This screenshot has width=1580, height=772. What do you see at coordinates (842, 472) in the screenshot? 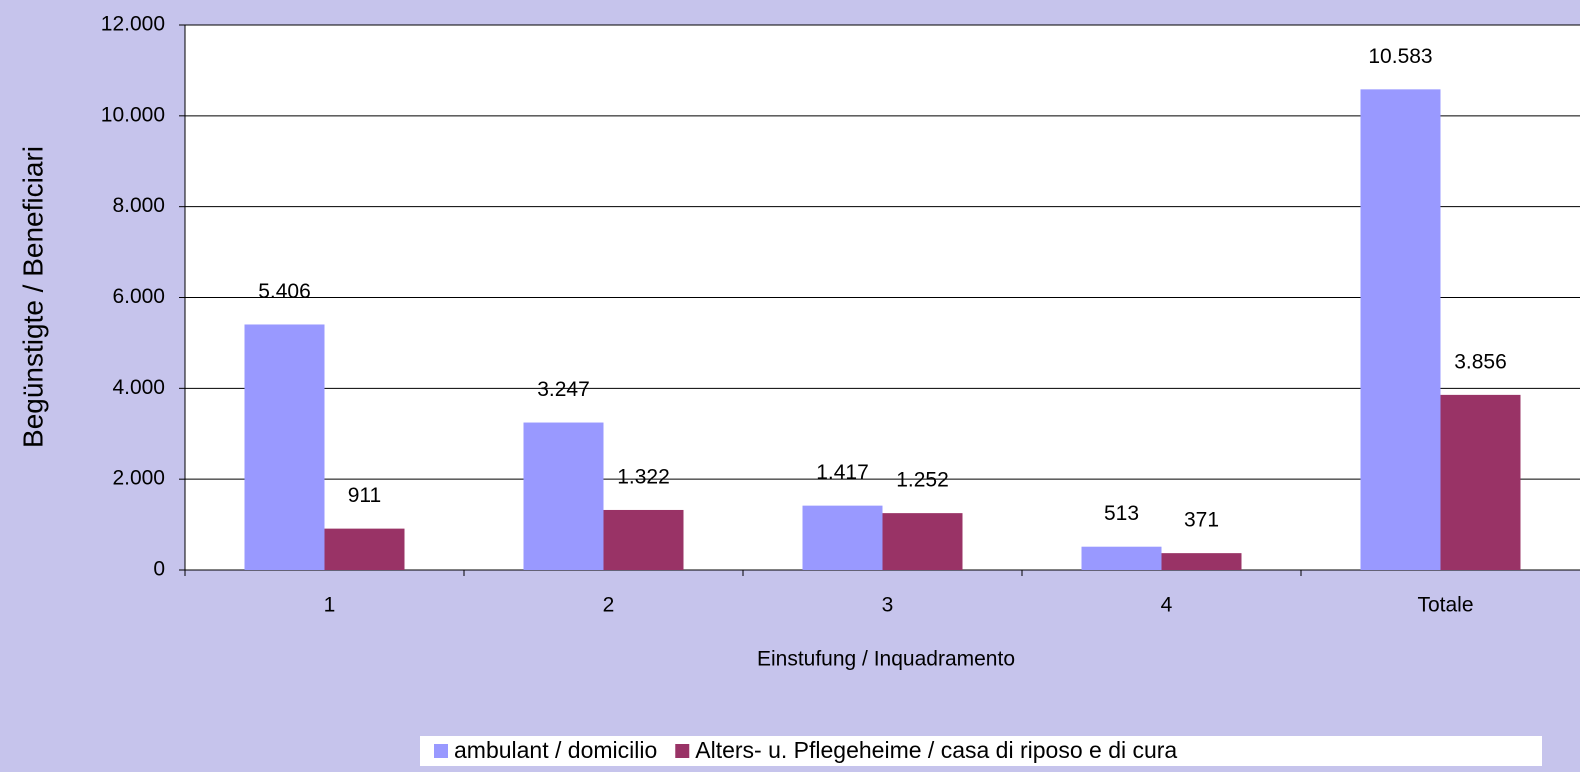
I see `data-label: 1.417` at bounding box center [842, 472].